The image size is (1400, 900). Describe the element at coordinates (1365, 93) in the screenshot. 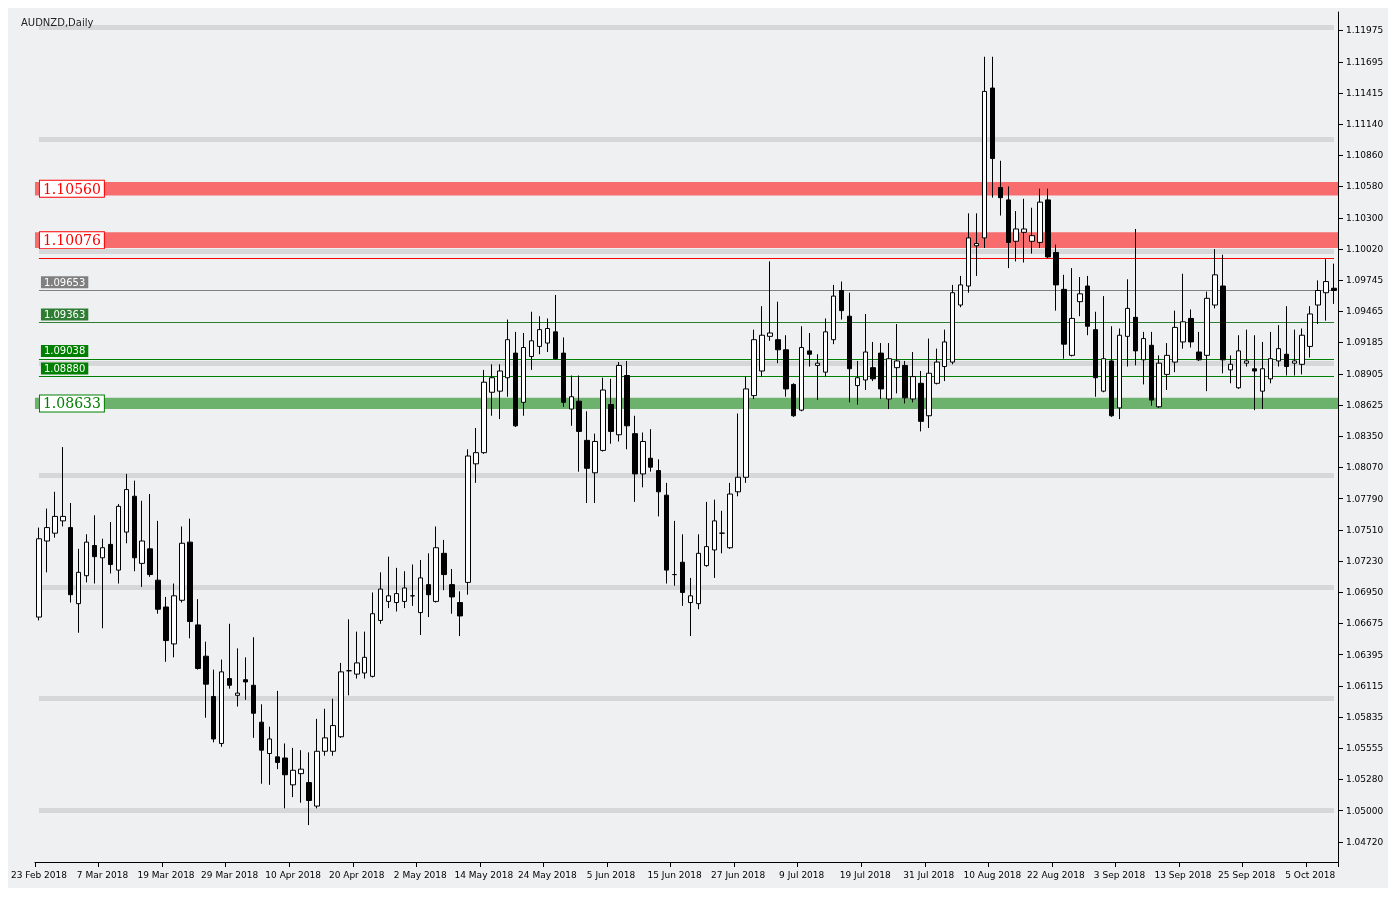

I see `y-tick-label: 1.11415` at that location.